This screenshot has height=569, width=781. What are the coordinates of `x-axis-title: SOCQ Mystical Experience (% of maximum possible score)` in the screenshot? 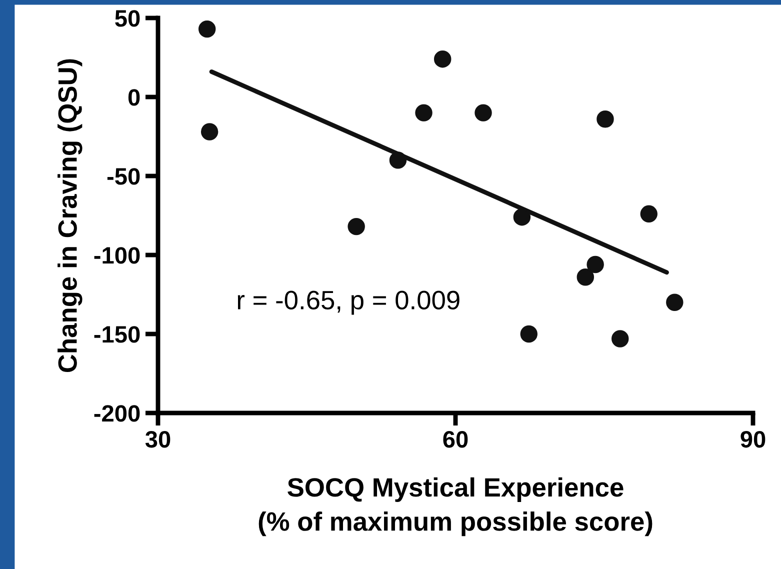 It's located at (455, 506).